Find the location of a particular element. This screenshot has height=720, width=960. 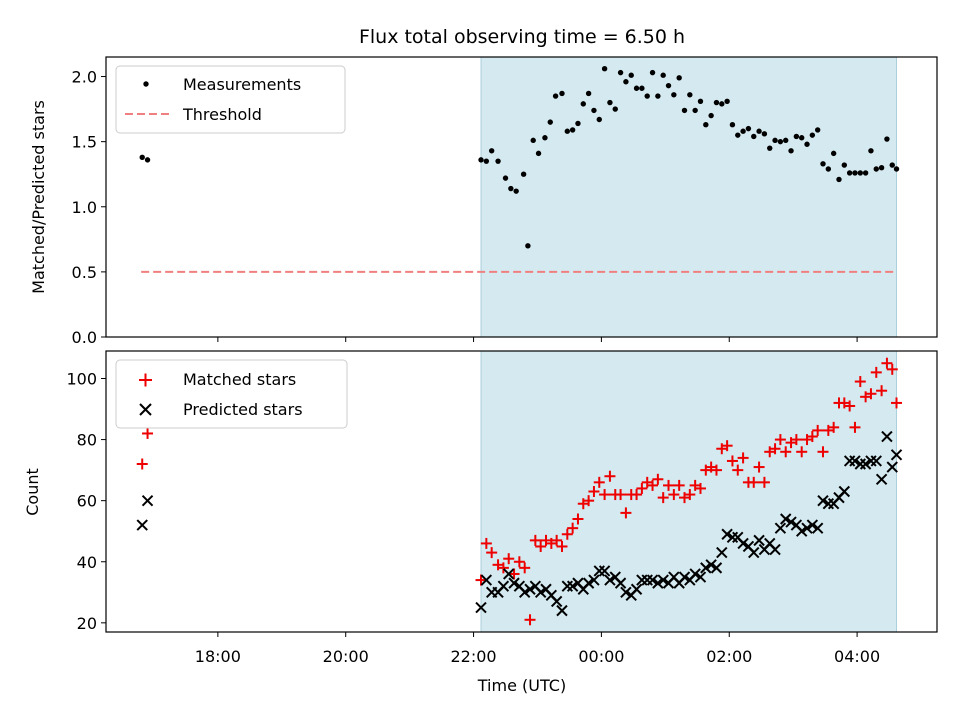

bottom-ytick-label: 60 is located at coordinates (87, 501).